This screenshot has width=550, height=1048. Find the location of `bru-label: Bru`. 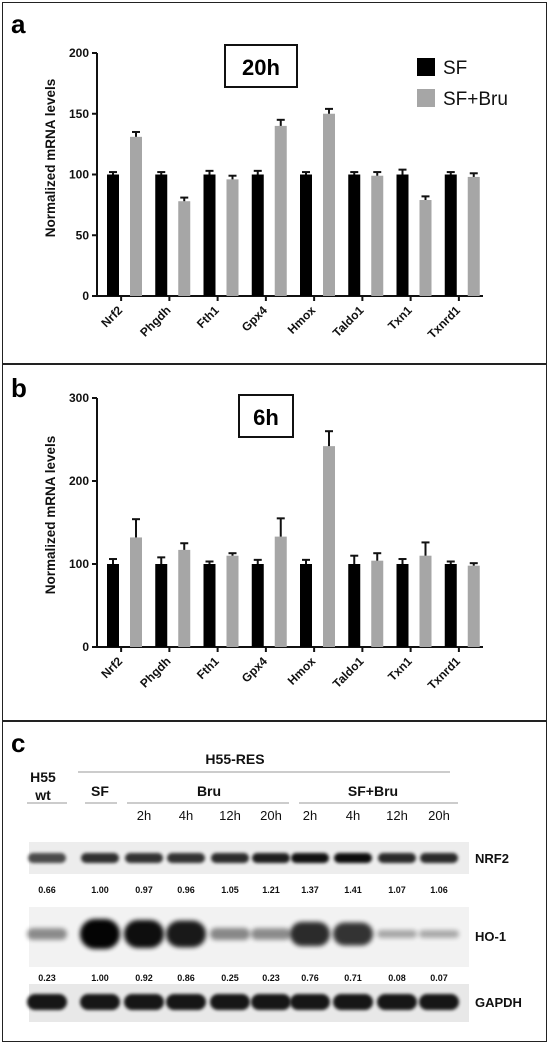

bru-label: Bru is located at coordinates (209, 791).